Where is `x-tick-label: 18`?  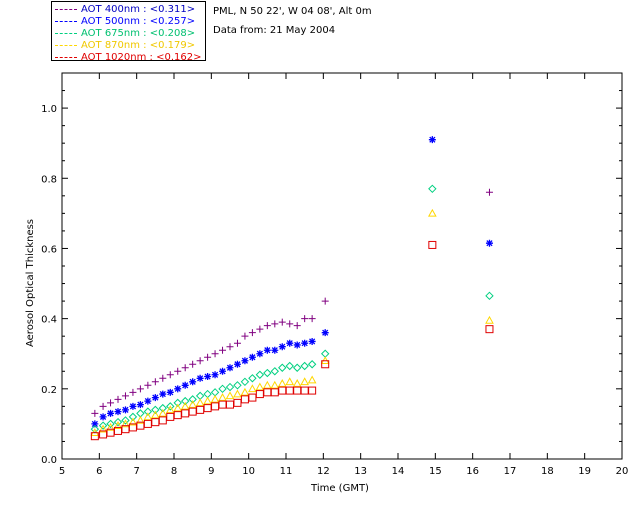
x-tick-label: 18 is located at coordinates (547, 471).